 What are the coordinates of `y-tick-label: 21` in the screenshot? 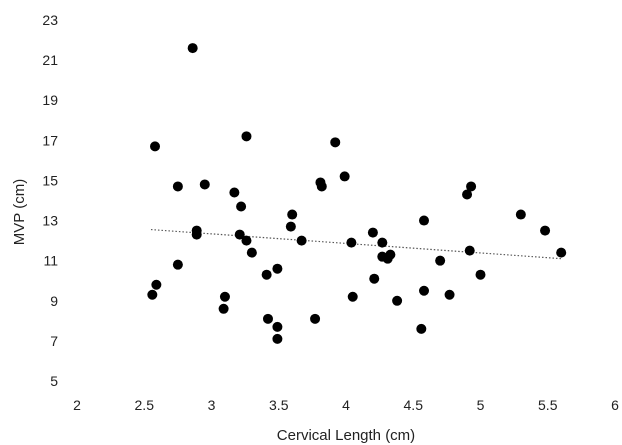 It's located at (50, 60).